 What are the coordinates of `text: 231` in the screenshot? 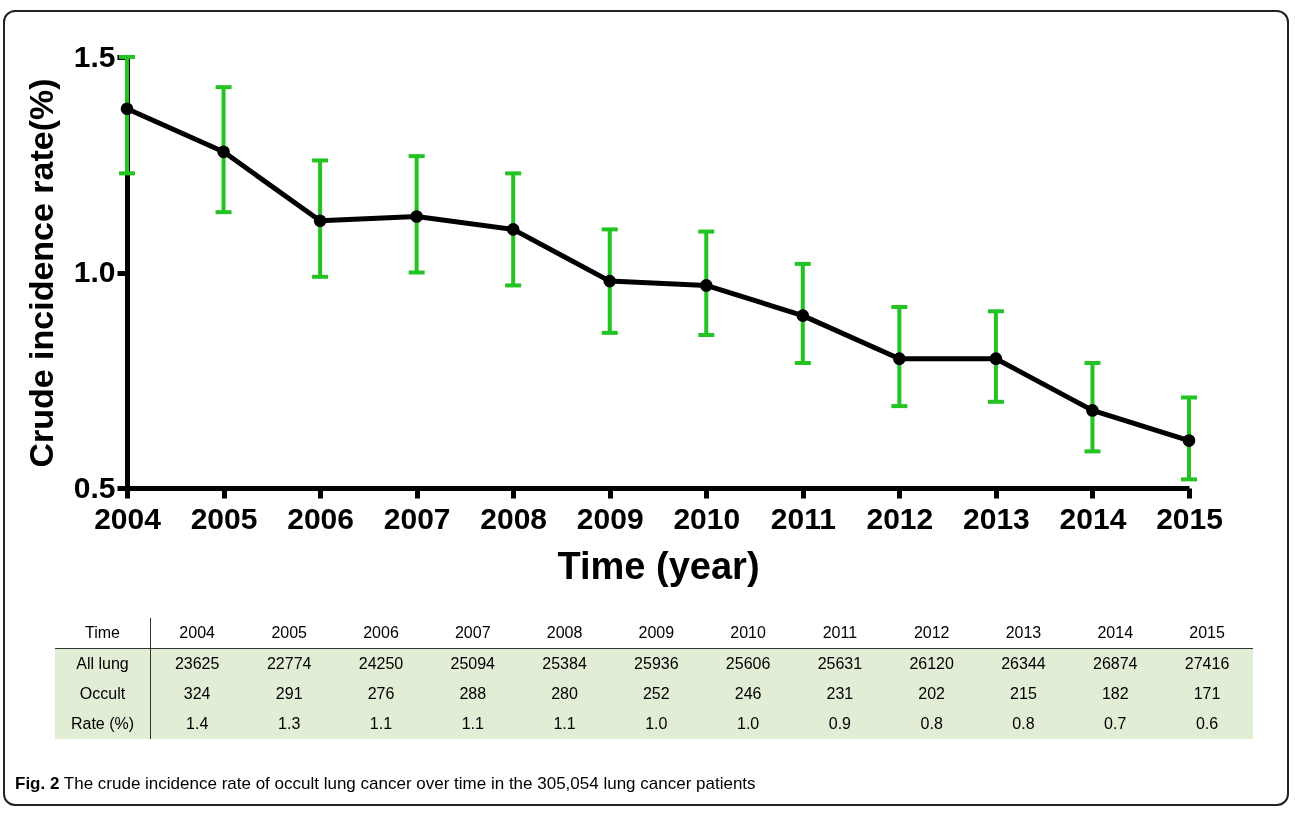 It's located at (840, 694).